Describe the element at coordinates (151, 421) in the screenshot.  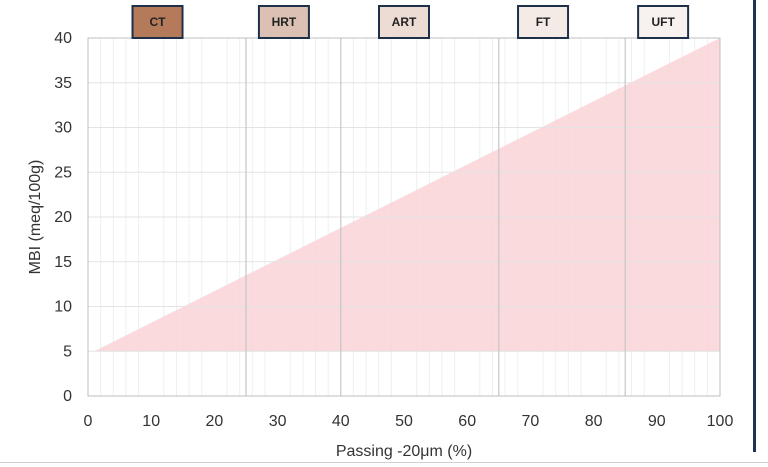
I see `x-tick-label: 10` at that location.